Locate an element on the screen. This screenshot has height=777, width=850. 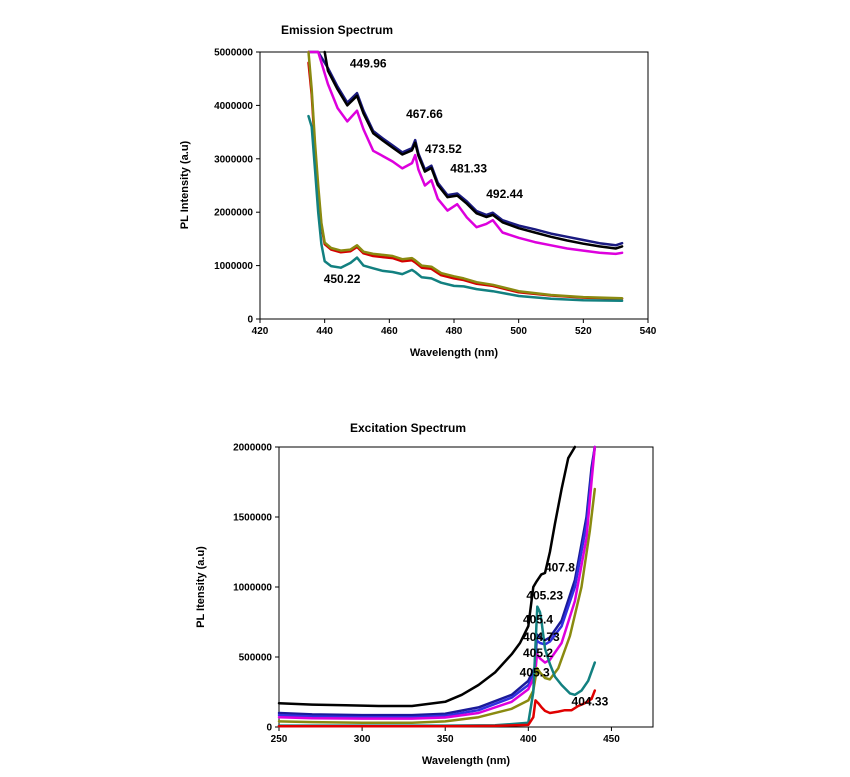
excitation-series is located at coordinates (437, 586).